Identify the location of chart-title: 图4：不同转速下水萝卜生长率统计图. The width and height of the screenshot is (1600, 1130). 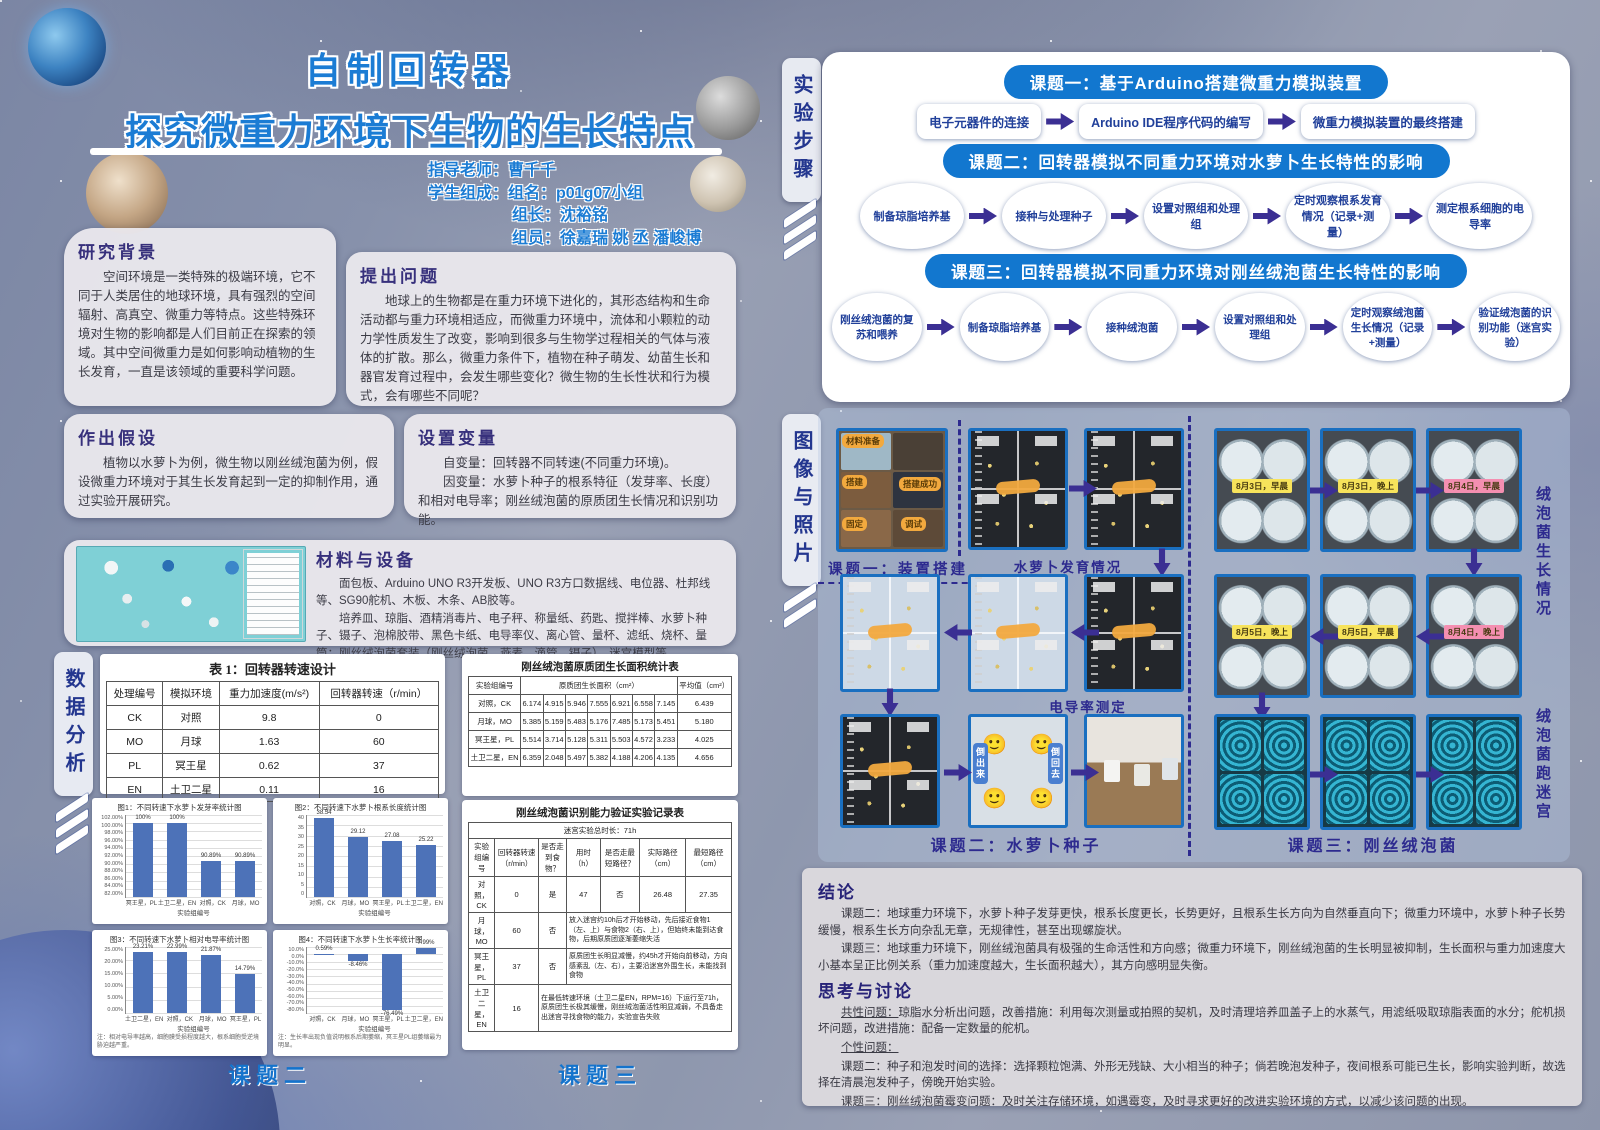
(360, 939).